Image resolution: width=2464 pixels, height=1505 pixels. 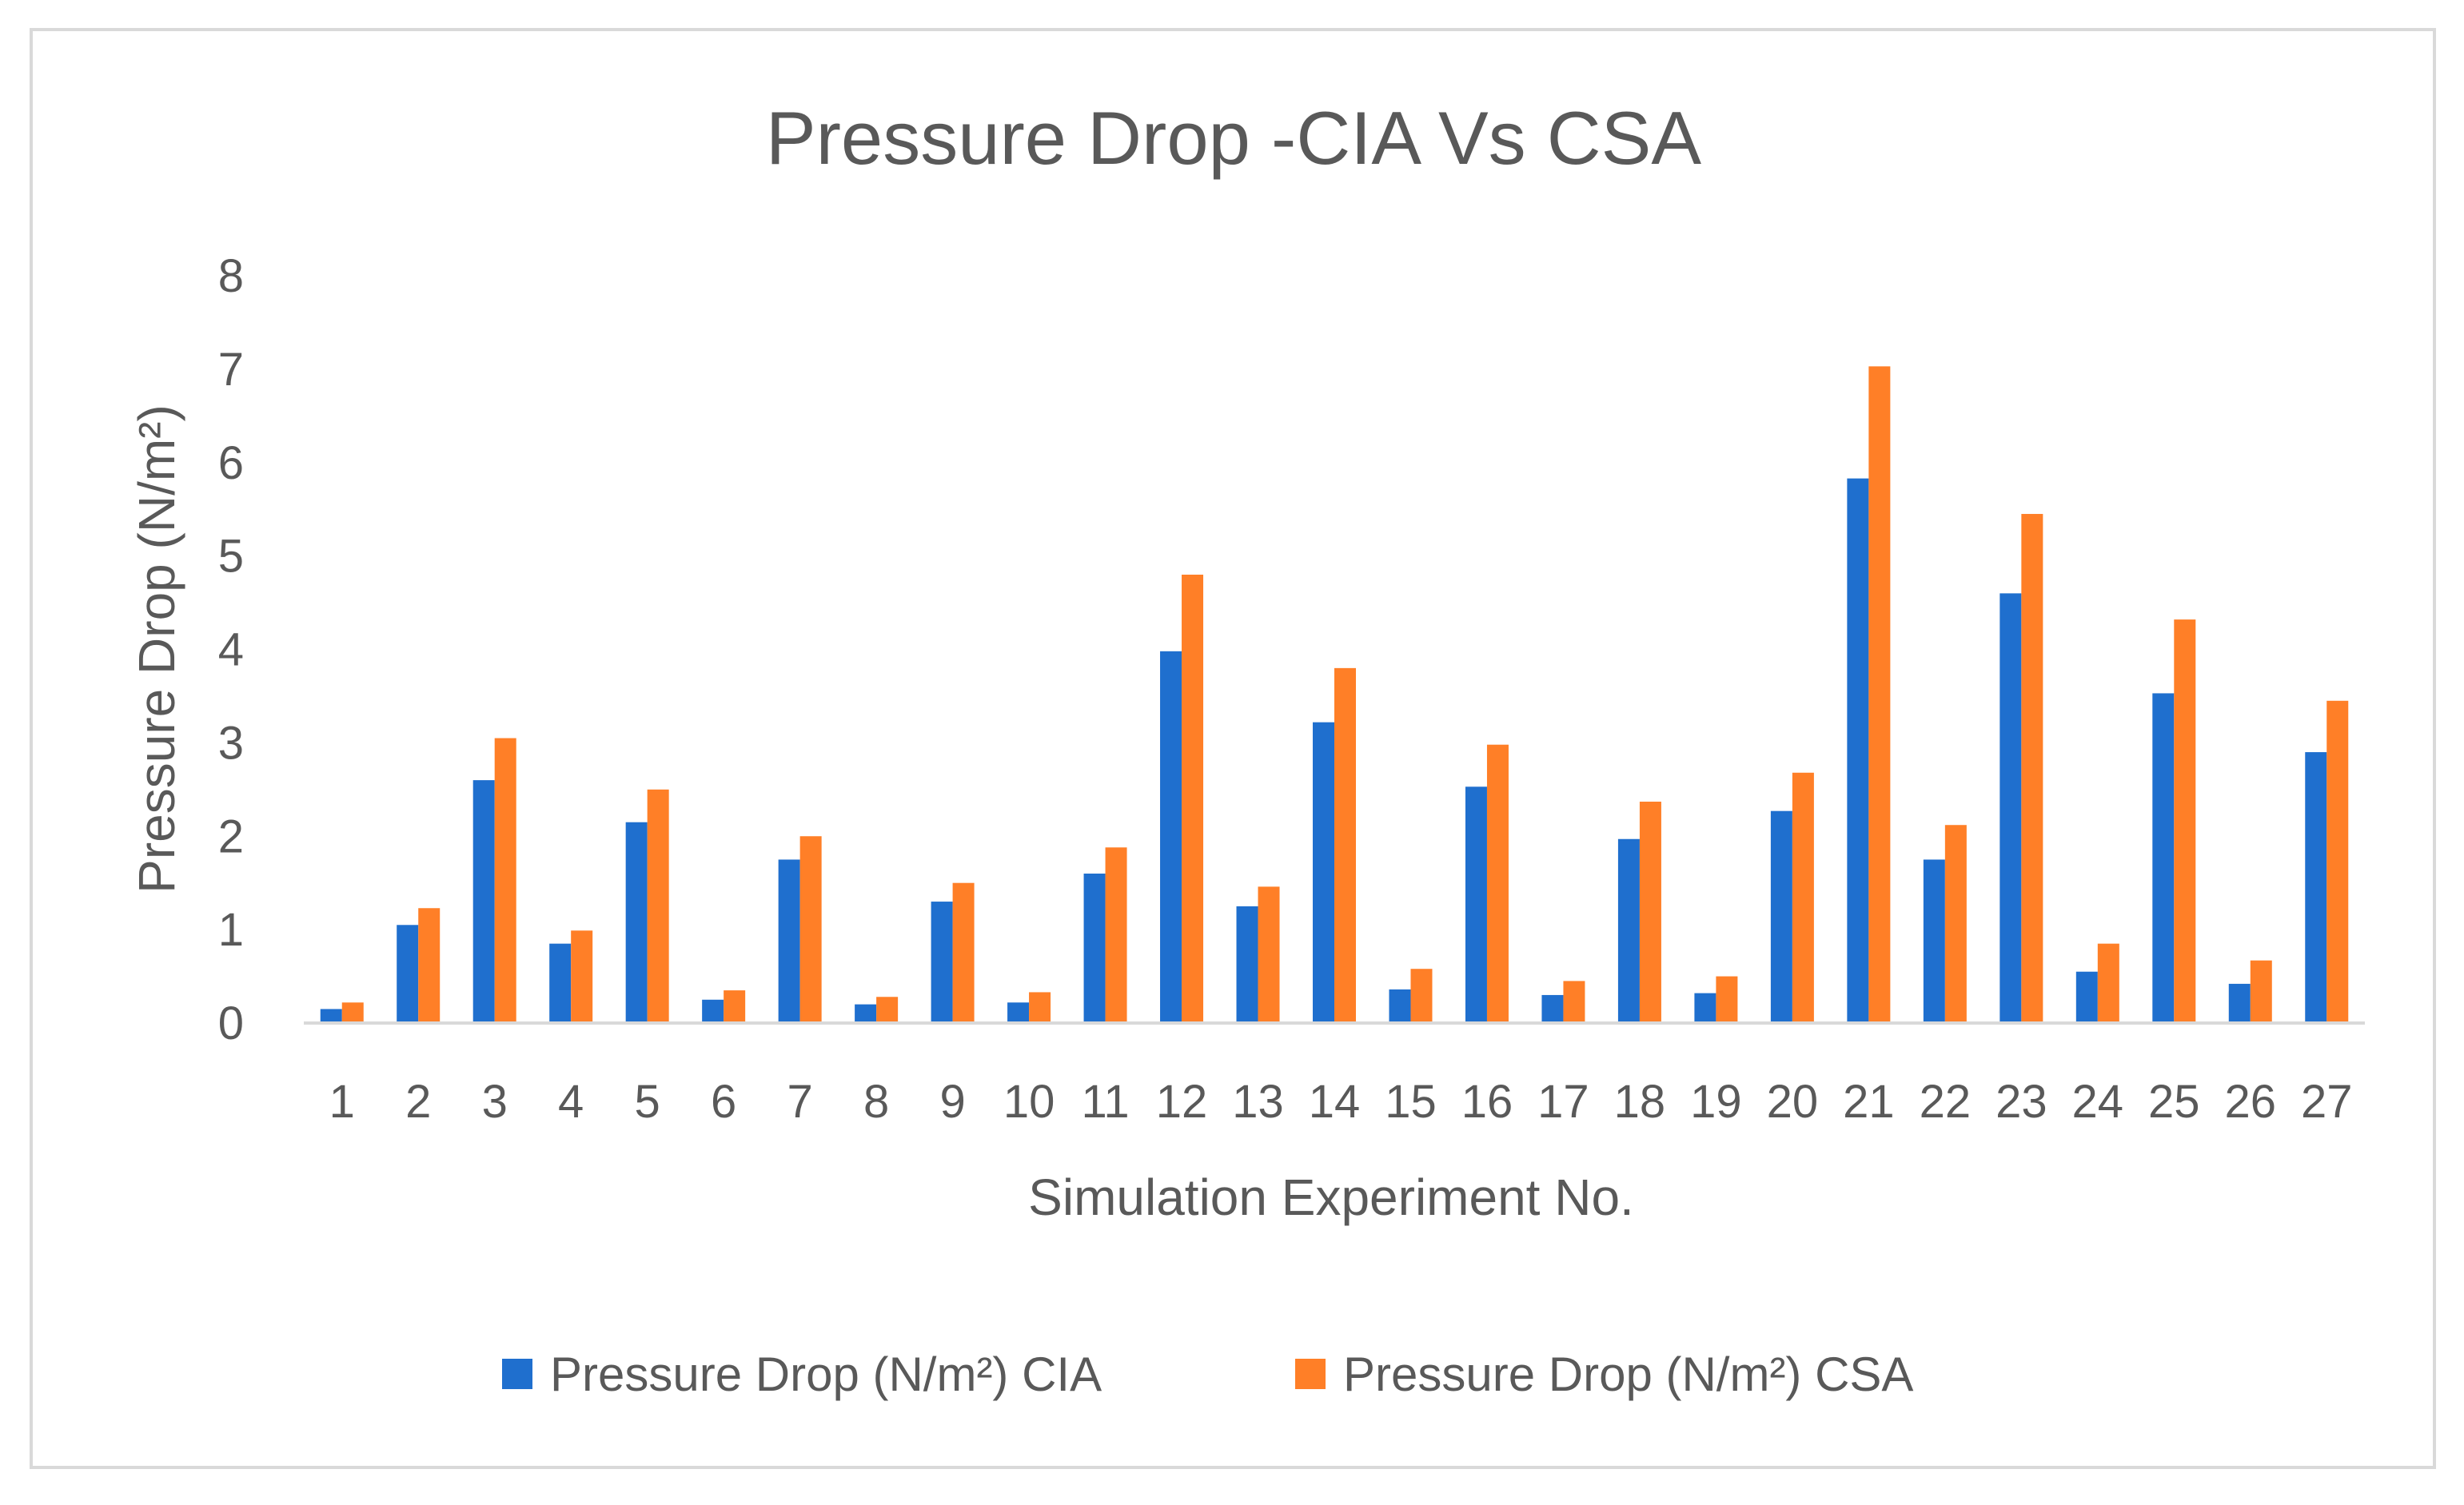 I want to click on y-tick-label: 4, so click(x=231, y=650).